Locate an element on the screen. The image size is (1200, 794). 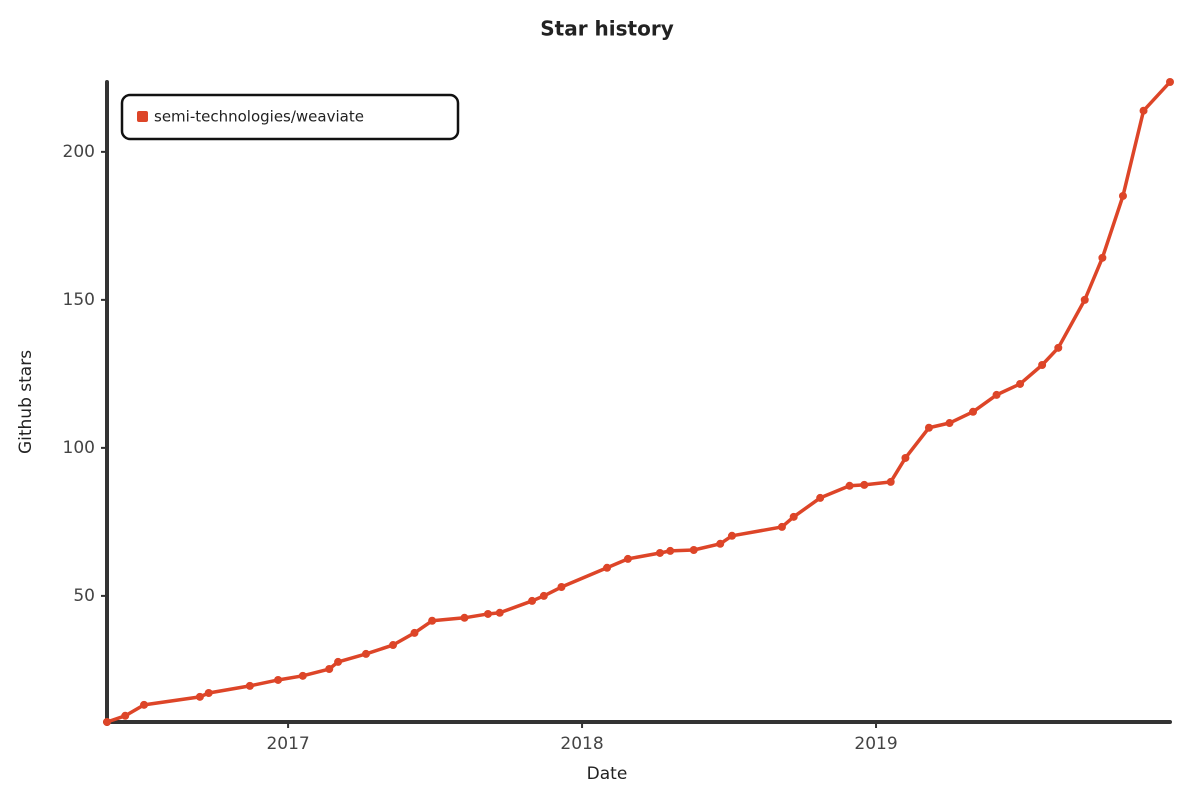
legend is located at coordinates (290, 117).